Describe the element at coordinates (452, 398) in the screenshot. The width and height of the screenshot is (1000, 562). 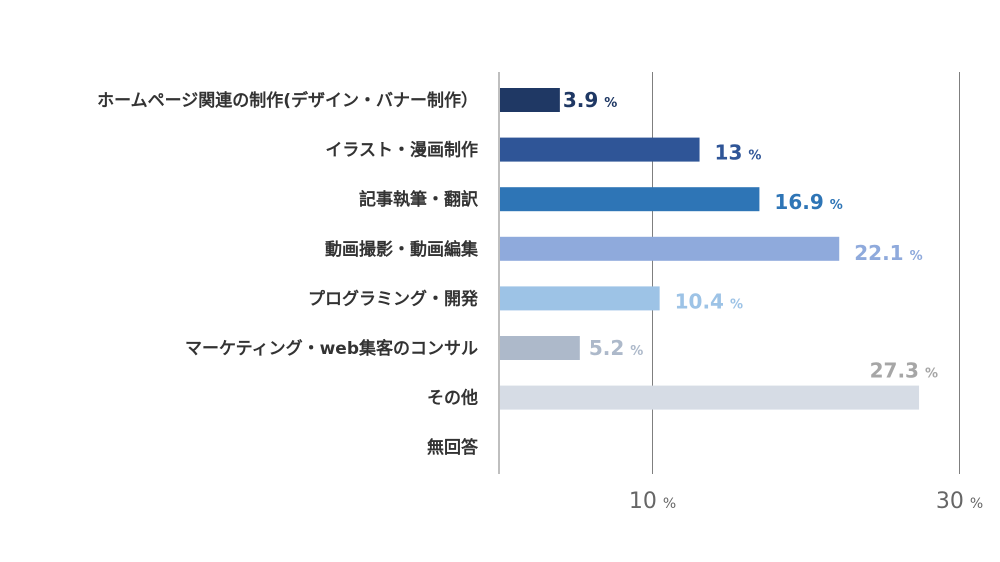
I see `category-label: その他` at that location.